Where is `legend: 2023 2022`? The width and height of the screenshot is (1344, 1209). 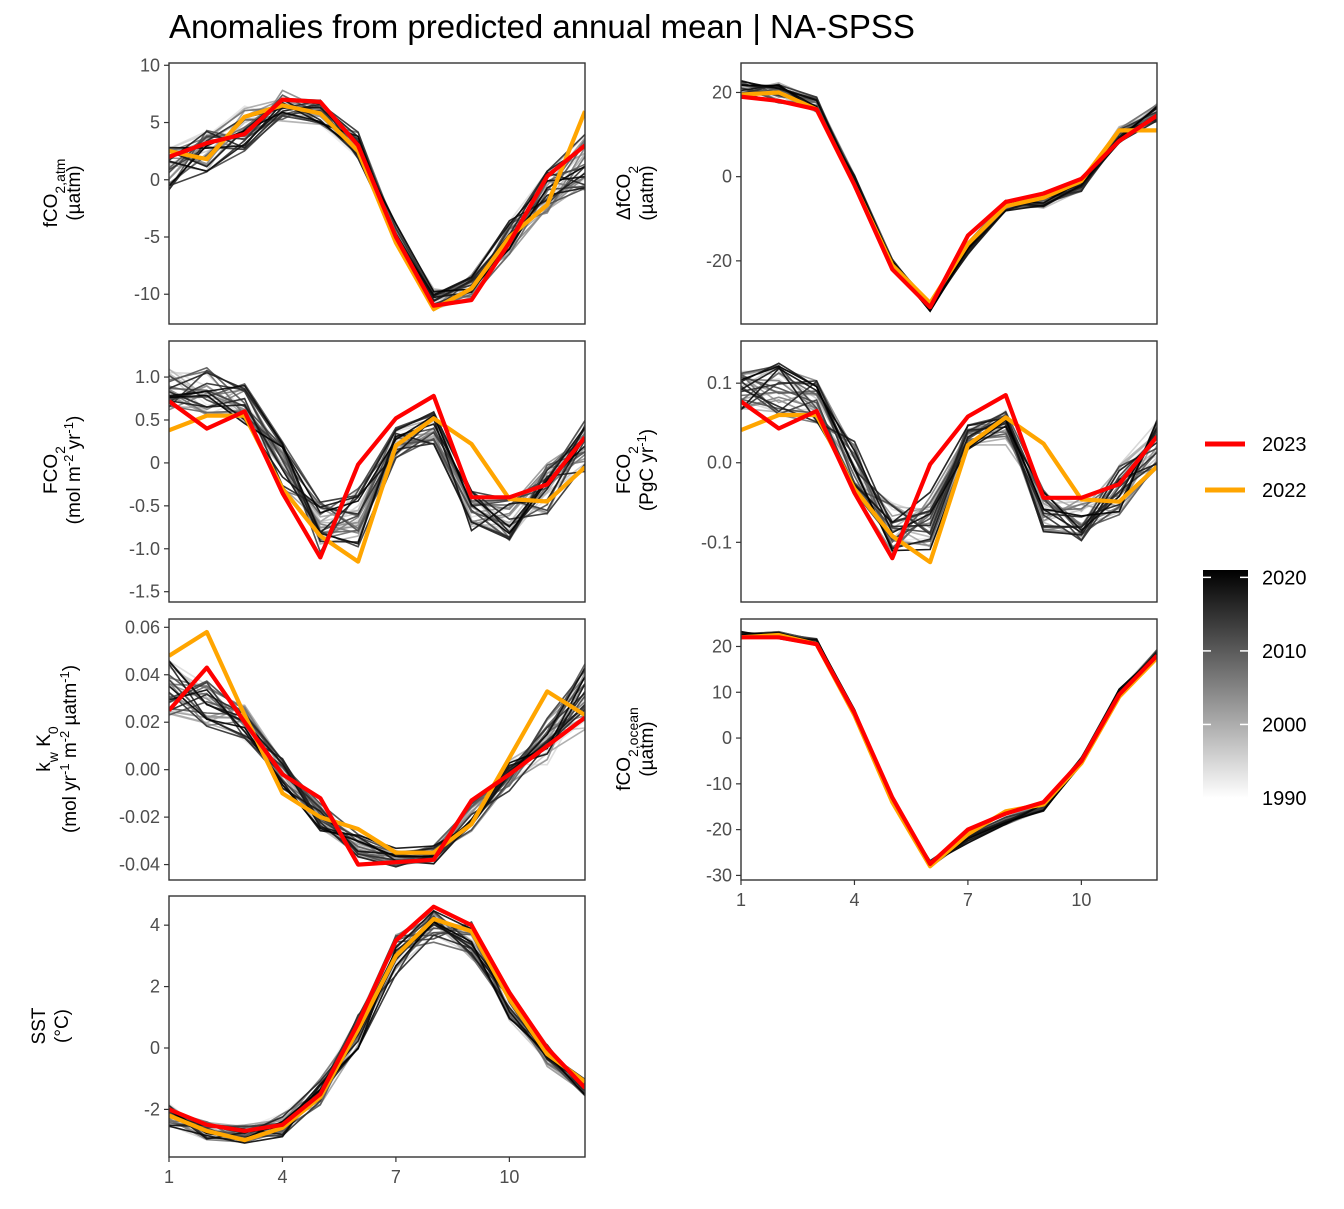
legend: 2023 2022 is located at coordinates (1256, 468).